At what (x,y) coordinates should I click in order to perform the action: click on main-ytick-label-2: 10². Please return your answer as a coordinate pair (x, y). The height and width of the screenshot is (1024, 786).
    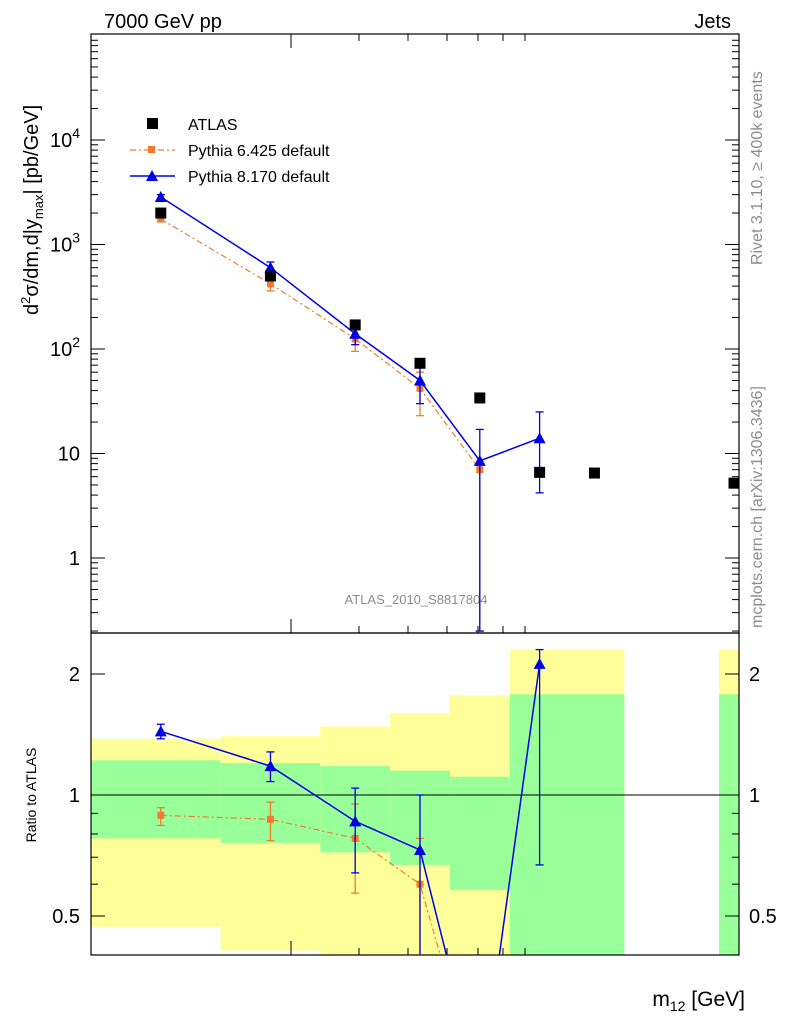
    Looking at the image, I should click on (65, 347).